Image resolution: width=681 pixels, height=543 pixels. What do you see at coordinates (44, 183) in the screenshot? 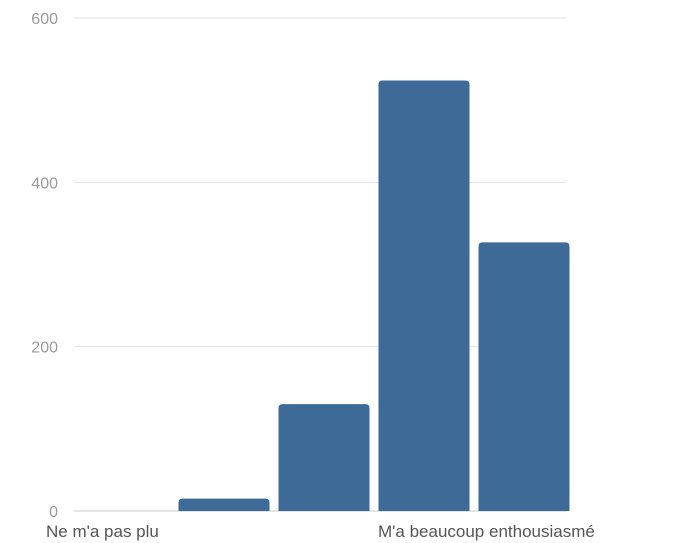
I see `y-tick-label-400: 400` at bounding box center [44, 183].